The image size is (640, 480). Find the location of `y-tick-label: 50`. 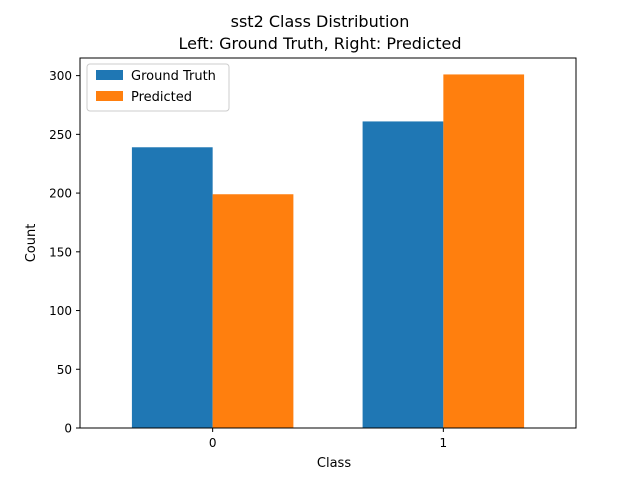

y-tick-label: 50 is located at coordinates (64, 370).